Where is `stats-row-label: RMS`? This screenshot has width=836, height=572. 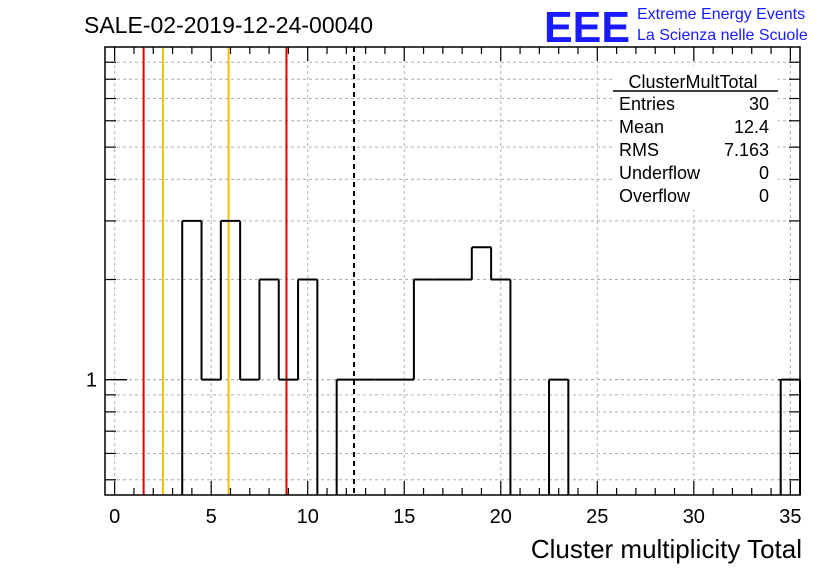
stats-row-label: RMS is located at coordinates (639, 150).